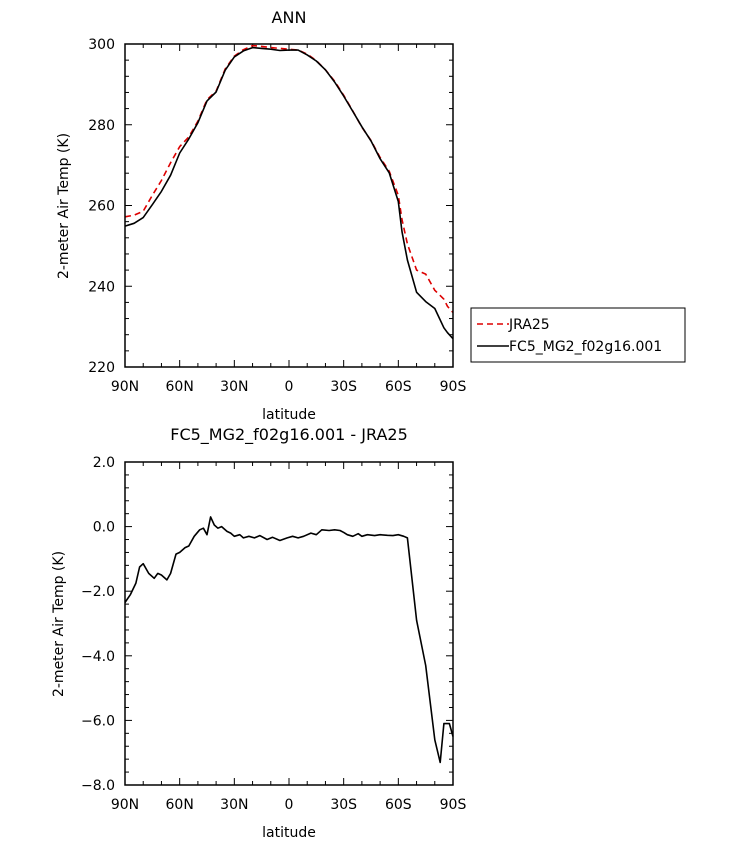 This screenshot has height=844, width=733. What do you see at coordinates (343, 387) in the screenshot?
I see `top-x-tick-label: 30S` at bounding box center [343, 387].